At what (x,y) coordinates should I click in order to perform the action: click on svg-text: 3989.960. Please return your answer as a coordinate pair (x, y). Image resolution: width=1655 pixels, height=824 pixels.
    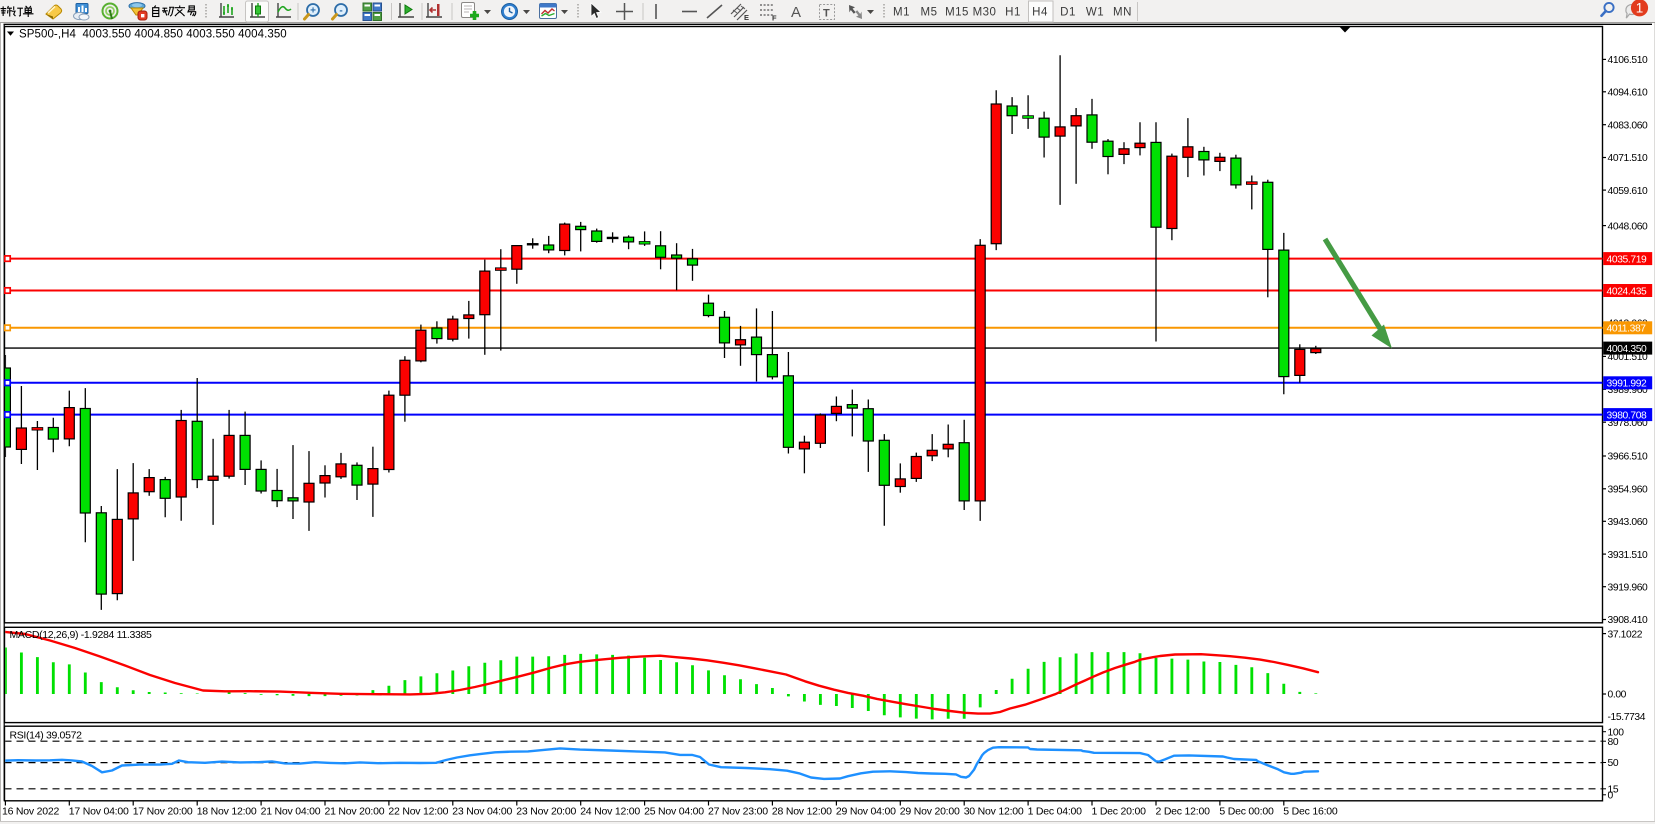
    Looking at the image, I should click on (1628, 390).